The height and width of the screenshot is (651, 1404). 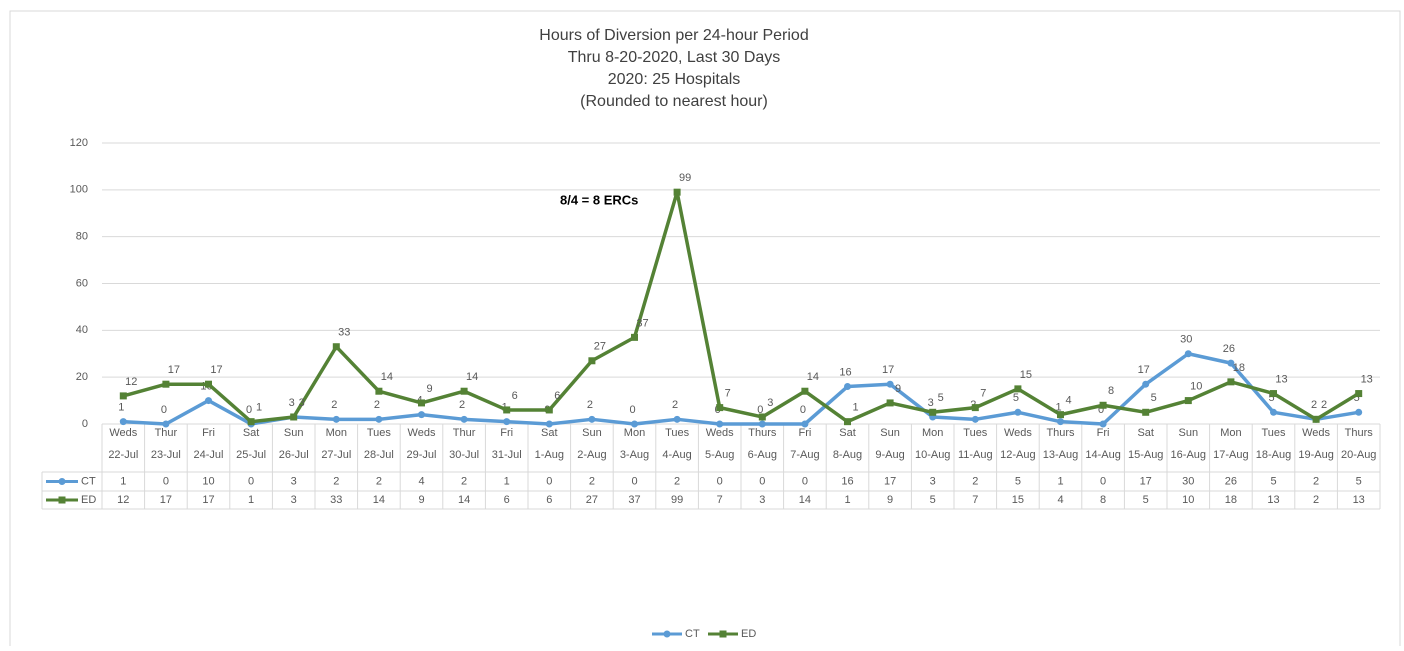 I want to click on x-tick-label: 30-Jul, so click(x=464, y=455).